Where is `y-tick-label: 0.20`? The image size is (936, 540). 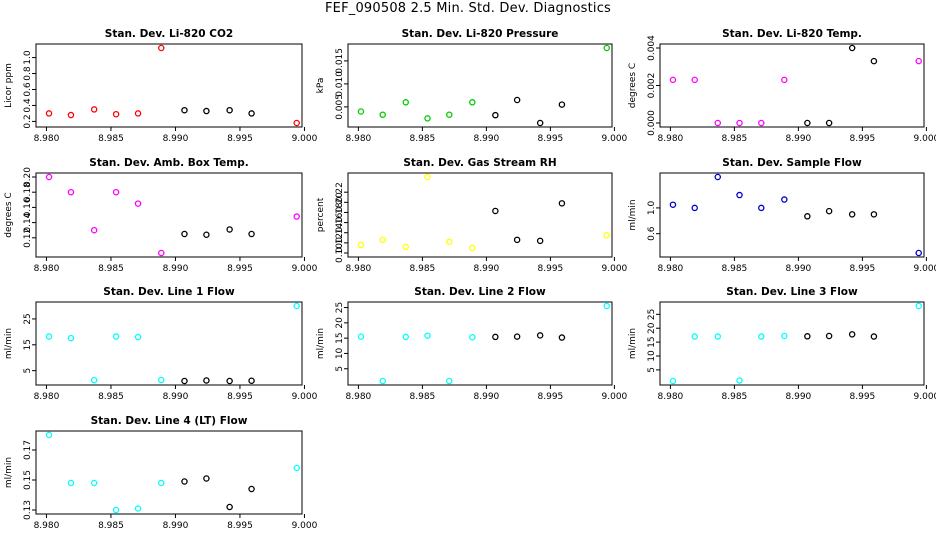 y-tick-label: 0.20 is located at coordinates (340, 202).